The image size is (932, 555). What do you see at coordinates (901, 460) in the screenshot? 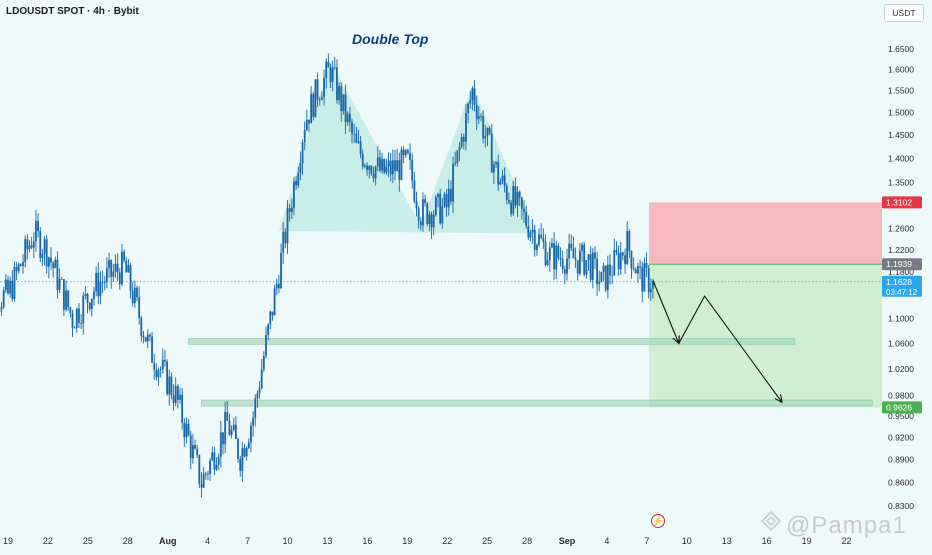
I see `y-tick-label: 0.8900` at bounding box center [901, 460].